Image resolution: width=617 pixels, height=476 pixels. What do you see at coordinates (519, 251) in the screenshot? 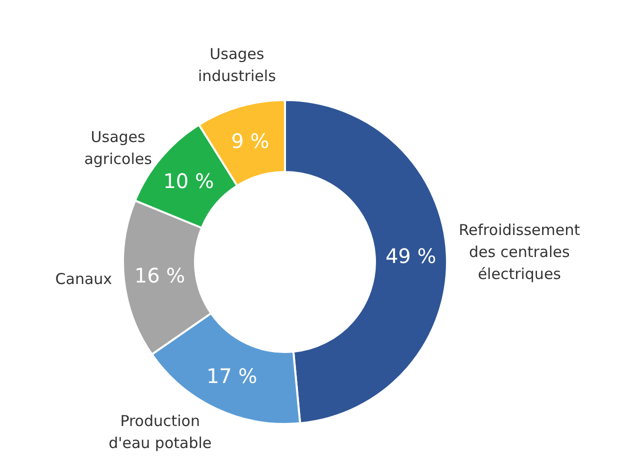
I see `slice-label: Refroidissement des centrales électriques` at bounding box center [519, 251].